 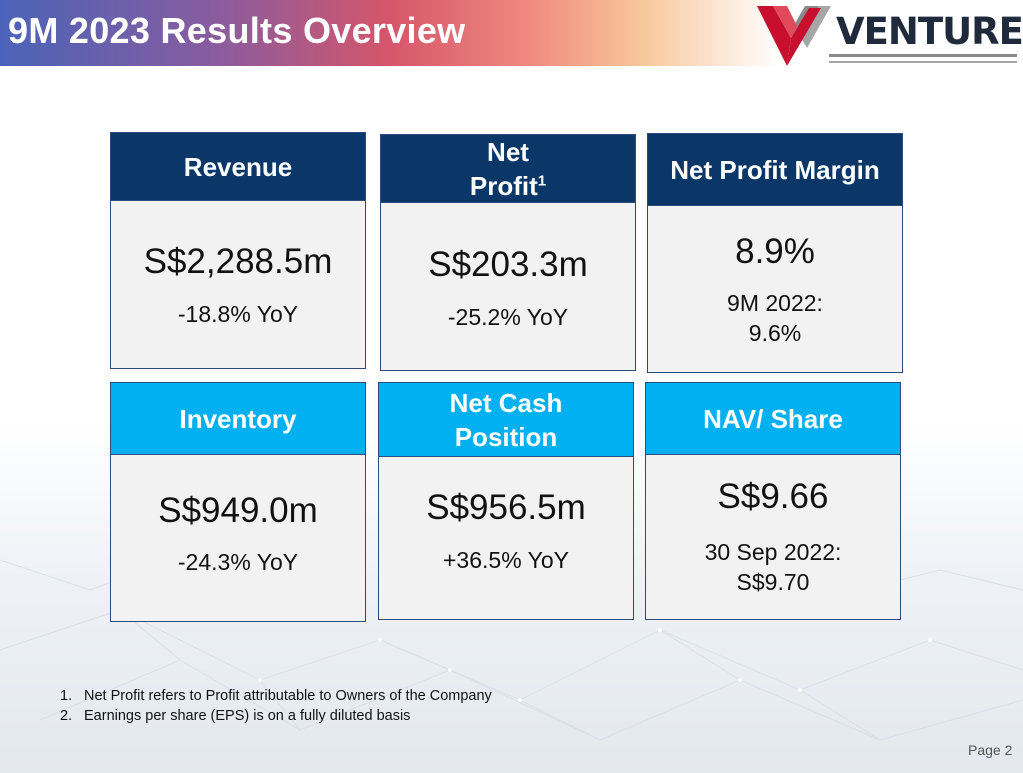 What do you see at coordinates (929, 31) in the screenshot?
I see `logo-wordmark: VENTURE` at bounding box center [929, 31].